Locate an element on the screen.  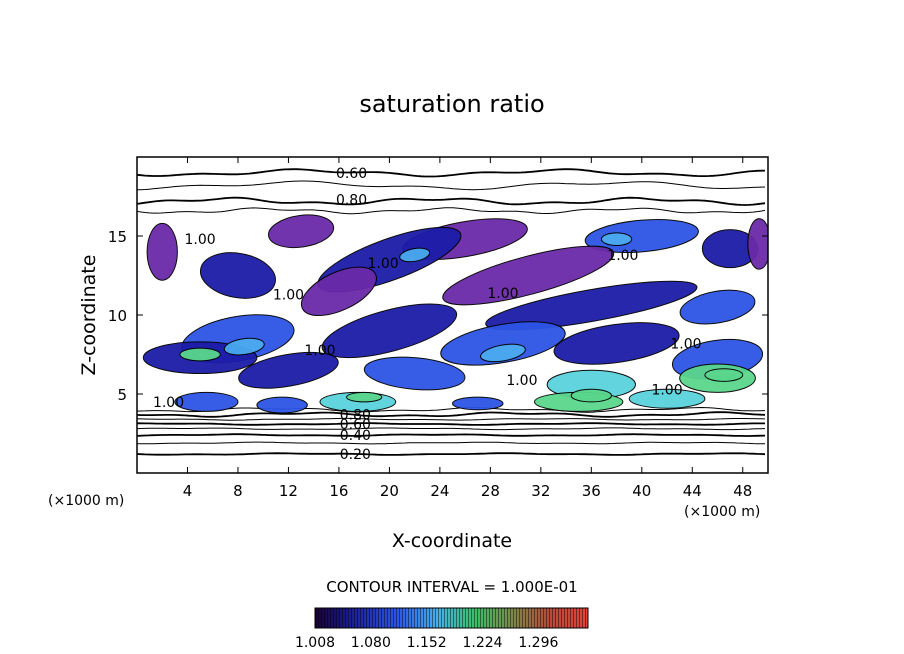
colorbar-frame is located at coordinates (451, 618).